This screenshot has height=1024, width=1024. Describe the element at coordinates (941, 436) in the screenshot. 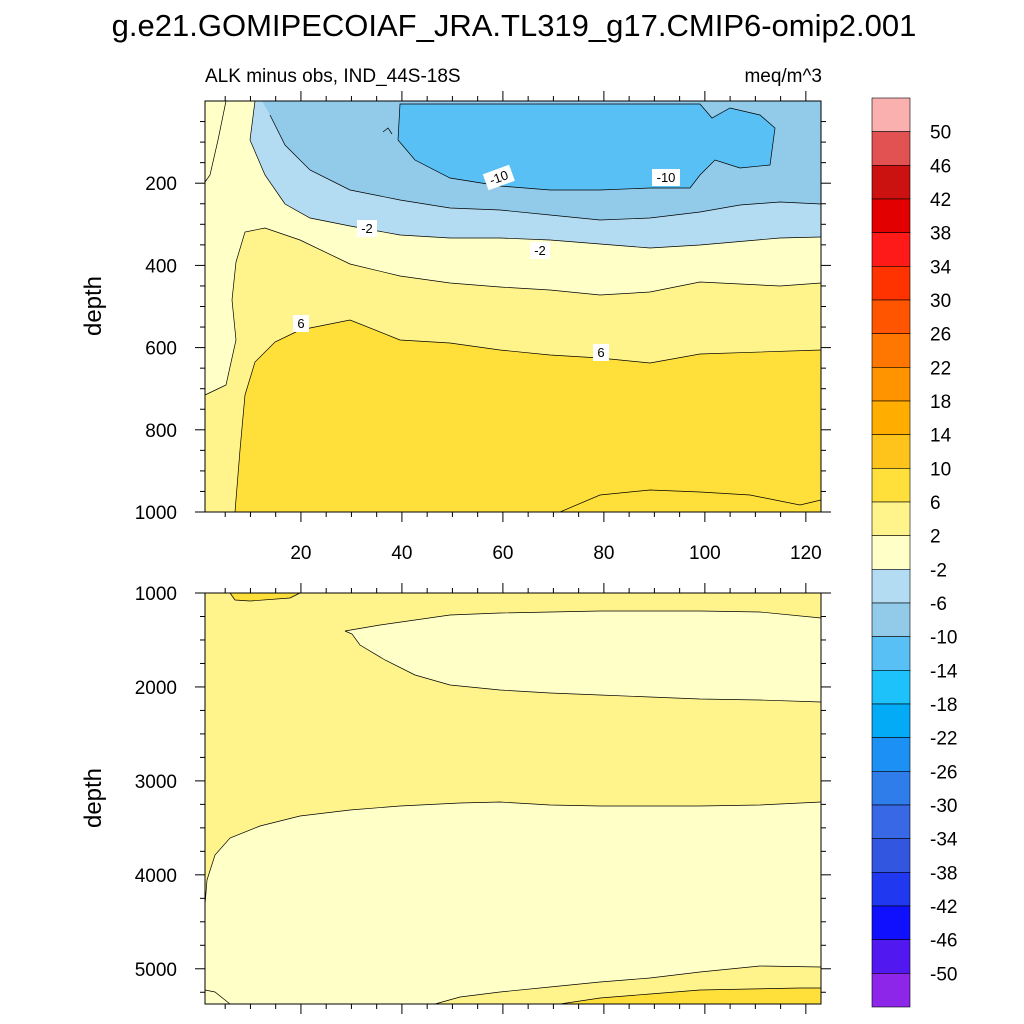

I see `colorbar-tick-label: 14` at that location.